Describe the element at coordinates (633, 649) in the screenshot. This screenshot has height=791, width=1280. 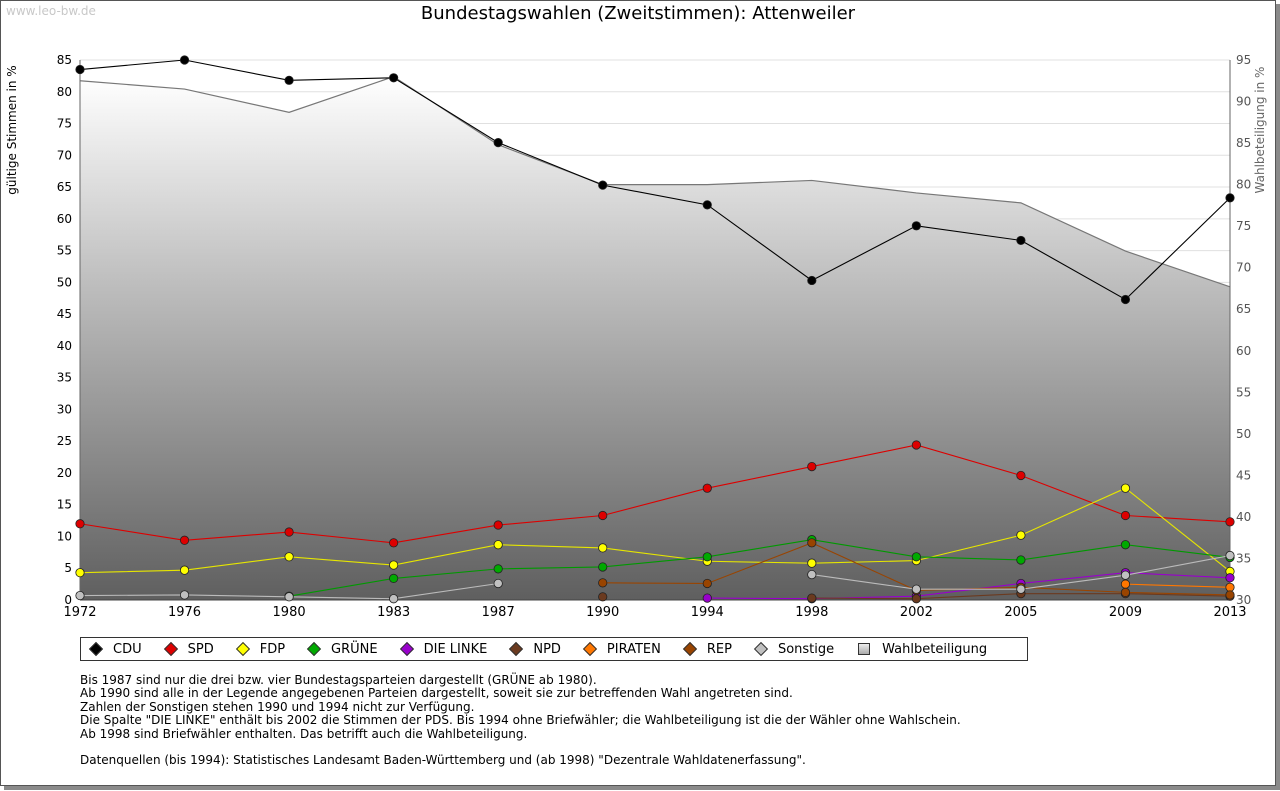
I see `legend-label: PIRATEN` at that location.